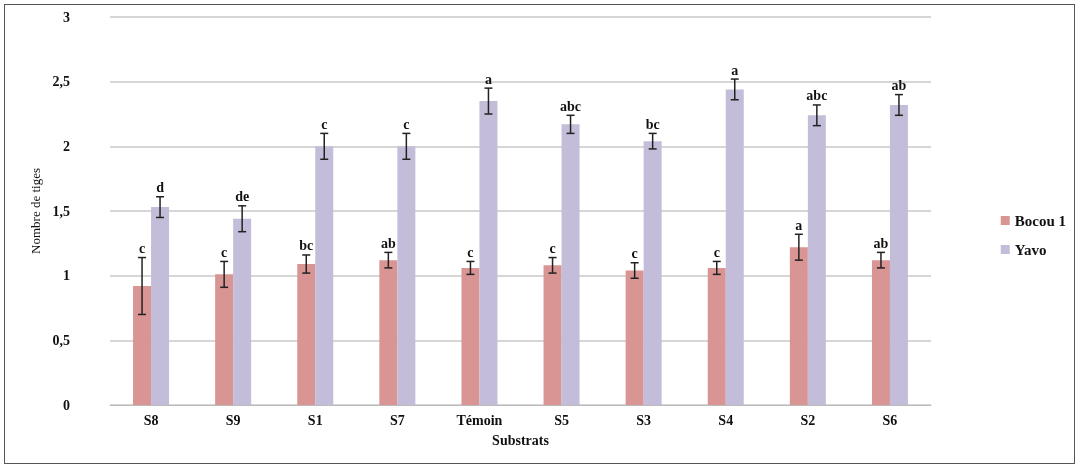 This screenshot has height=470, width=1081. What do you see at coordinates (66, 405) in the screenshot?
I see `y-tick-label: 0` at bounding box center [66, 405].